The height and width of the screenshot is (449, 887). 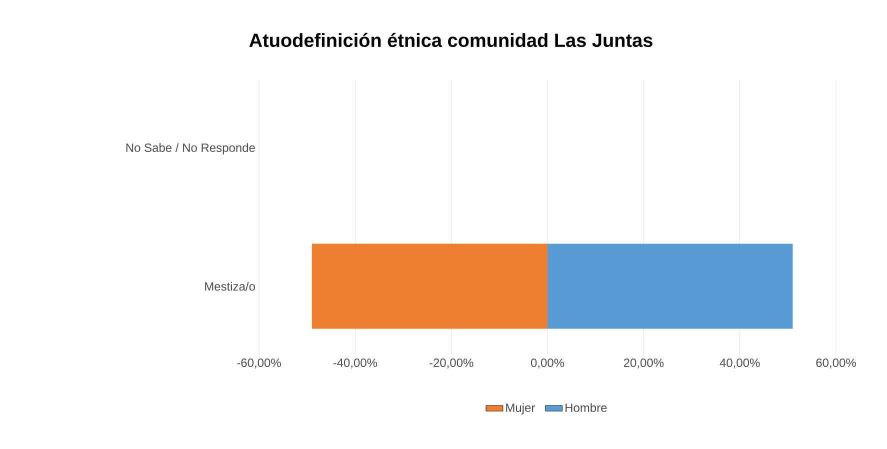 I want to click on x-tick-label: -60,00%, so click(x=259, y=363).